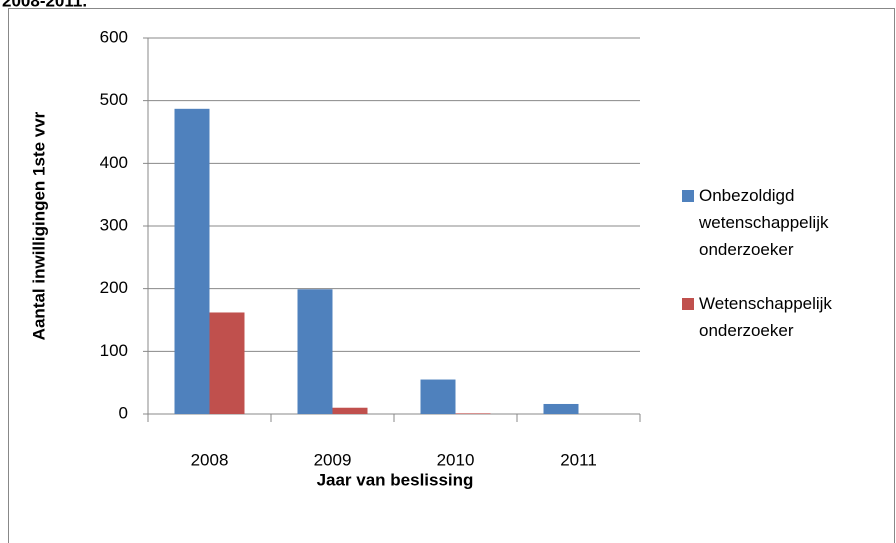  What do you see at coordinates (764, 222) in the screenshot?
I see `legend-label: Onbezoldigd wetenschappelijk onderzoeker` at bounding box center [764, 222].